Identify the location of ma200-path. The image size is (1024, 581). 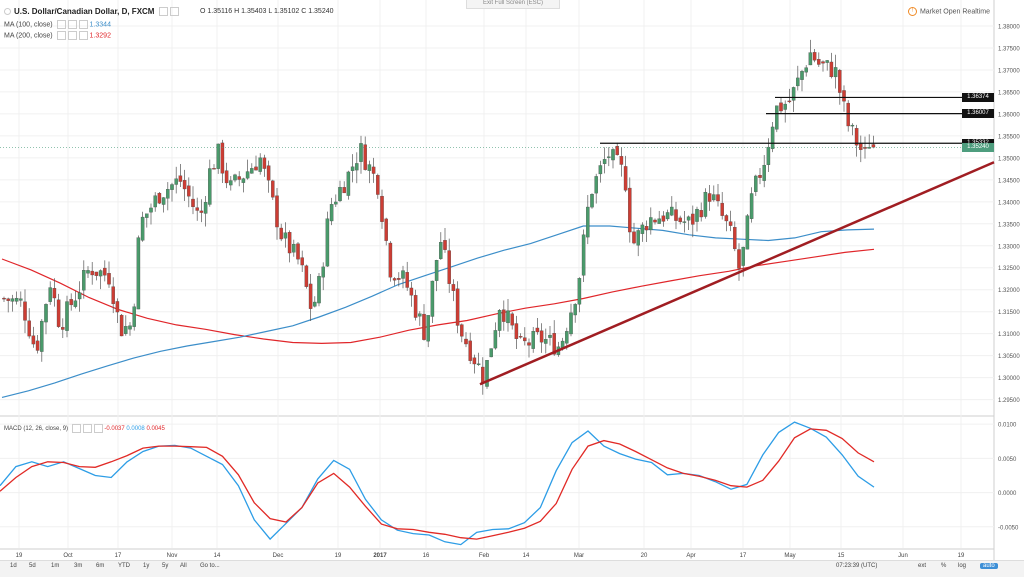
(438, 296).